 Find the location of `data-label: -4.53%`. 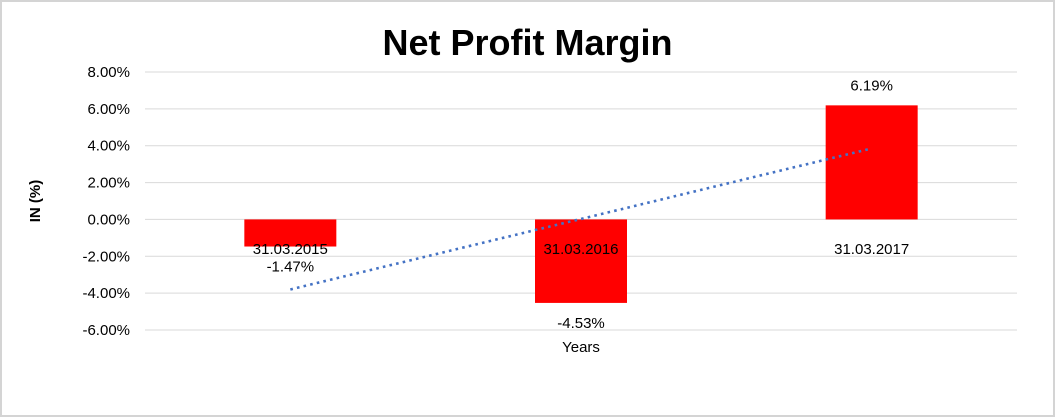

data-label: -4.53% is located at coordinates (581, 323).